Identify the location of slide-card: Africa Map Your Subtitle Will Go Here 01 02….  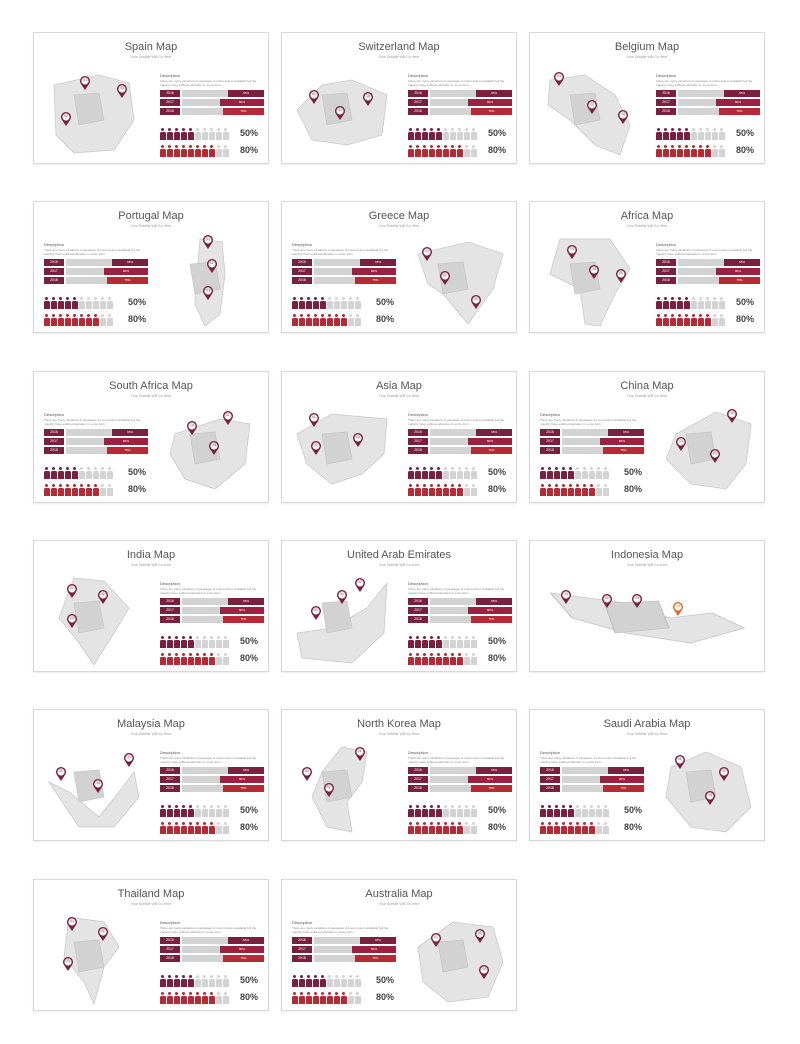
(647, 267).